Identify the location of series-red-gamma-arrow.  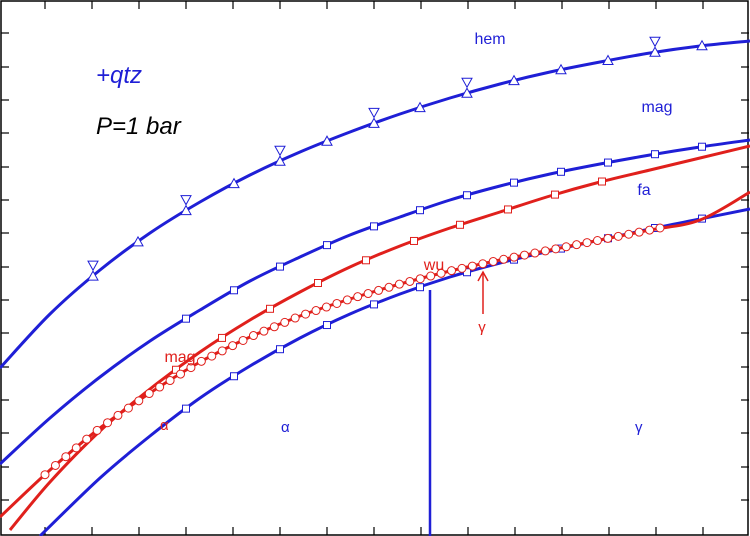
(483, 292).